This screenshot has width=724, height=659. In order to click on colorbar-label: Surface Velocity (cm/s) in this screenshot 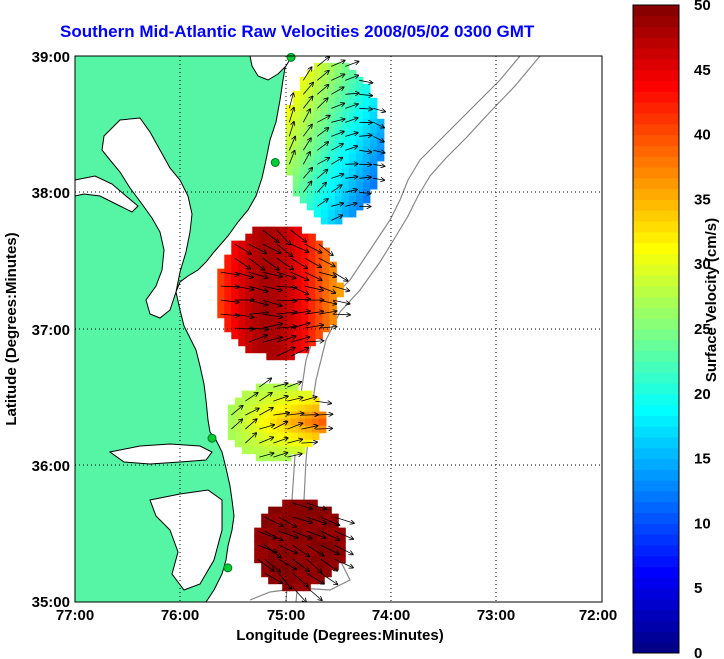, I will do `click(711, 300)`.